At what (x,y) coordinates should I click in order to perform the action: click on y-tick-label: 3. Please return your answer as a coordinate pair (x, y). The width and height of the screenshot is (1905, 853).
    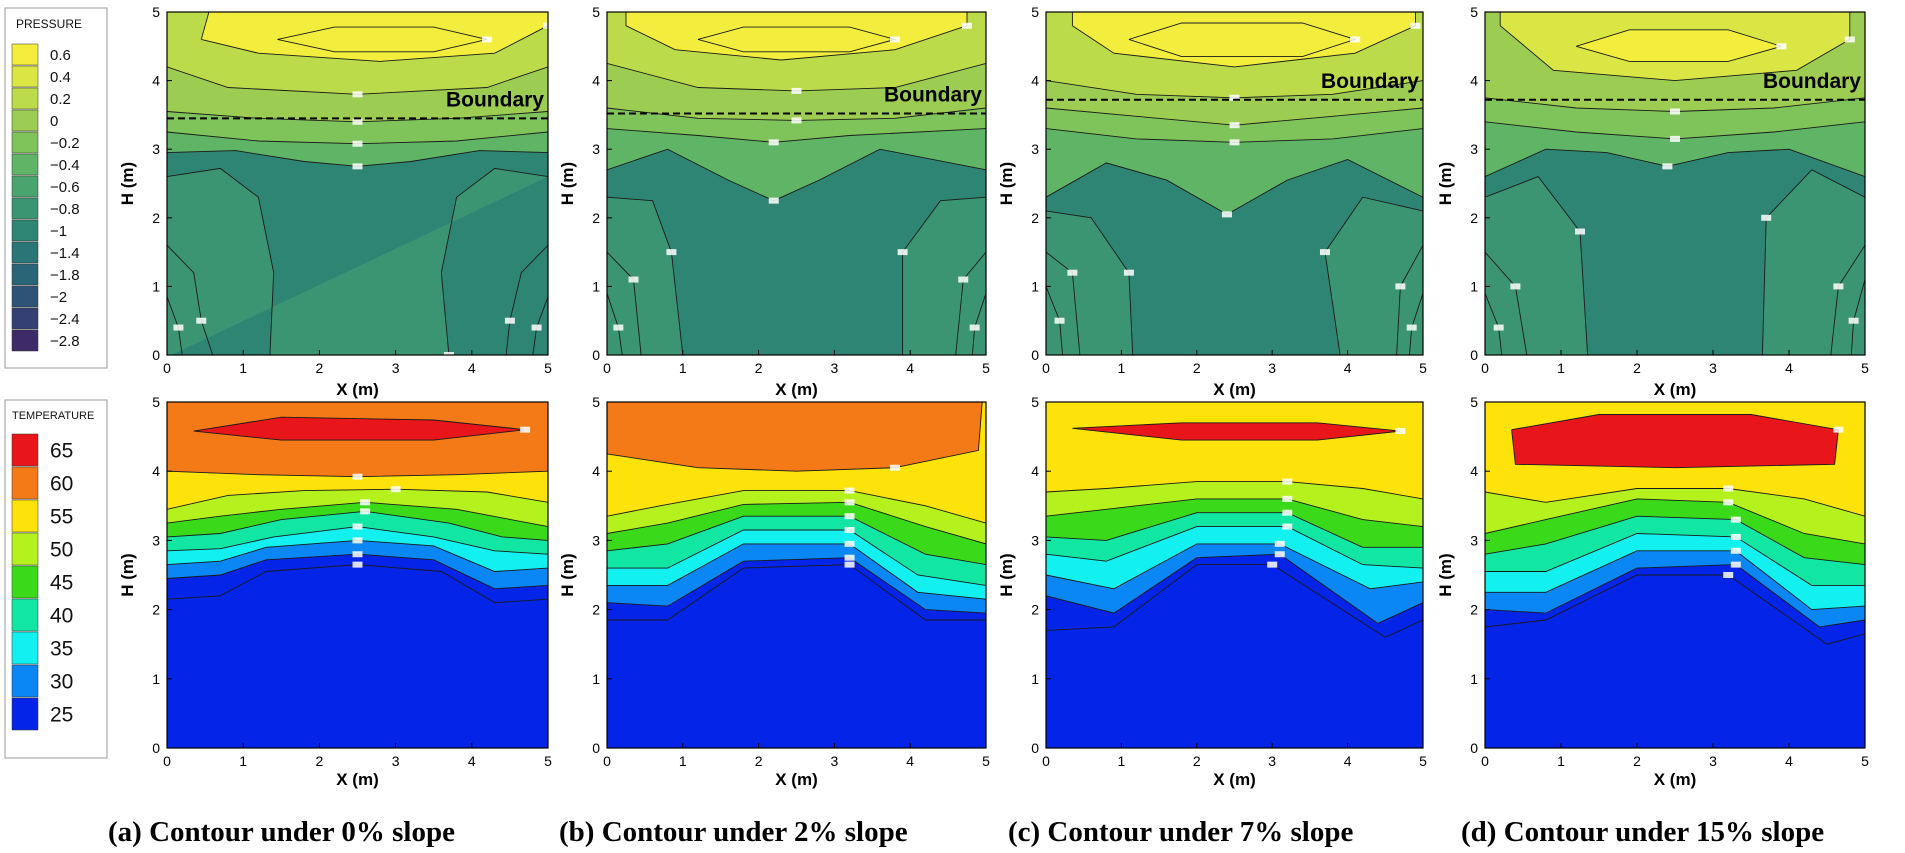
    Looking at the image, I should click on (1035, 540).